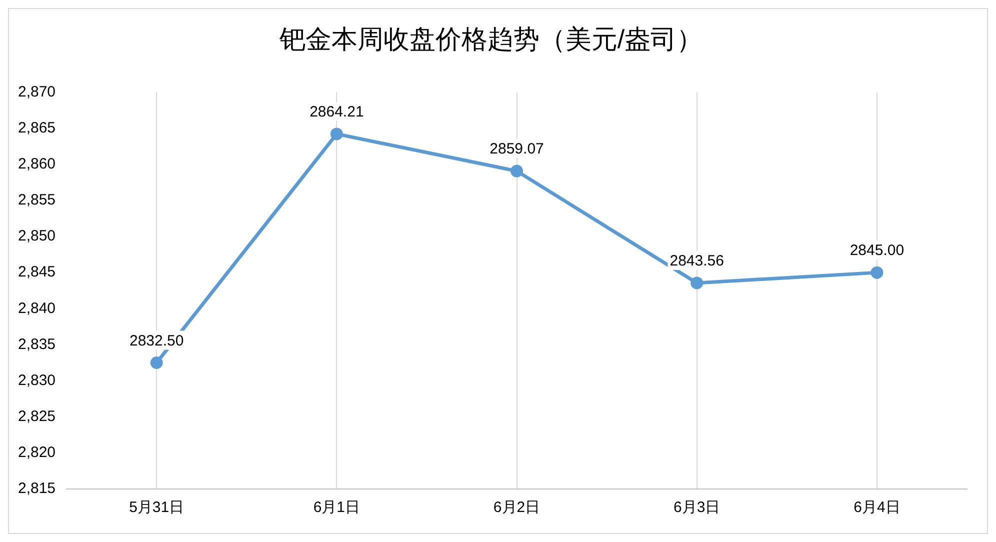  Describe the element at coordinates (697, 507) in the screenshot. I see `x-tick-label: 6月3日` at that location.